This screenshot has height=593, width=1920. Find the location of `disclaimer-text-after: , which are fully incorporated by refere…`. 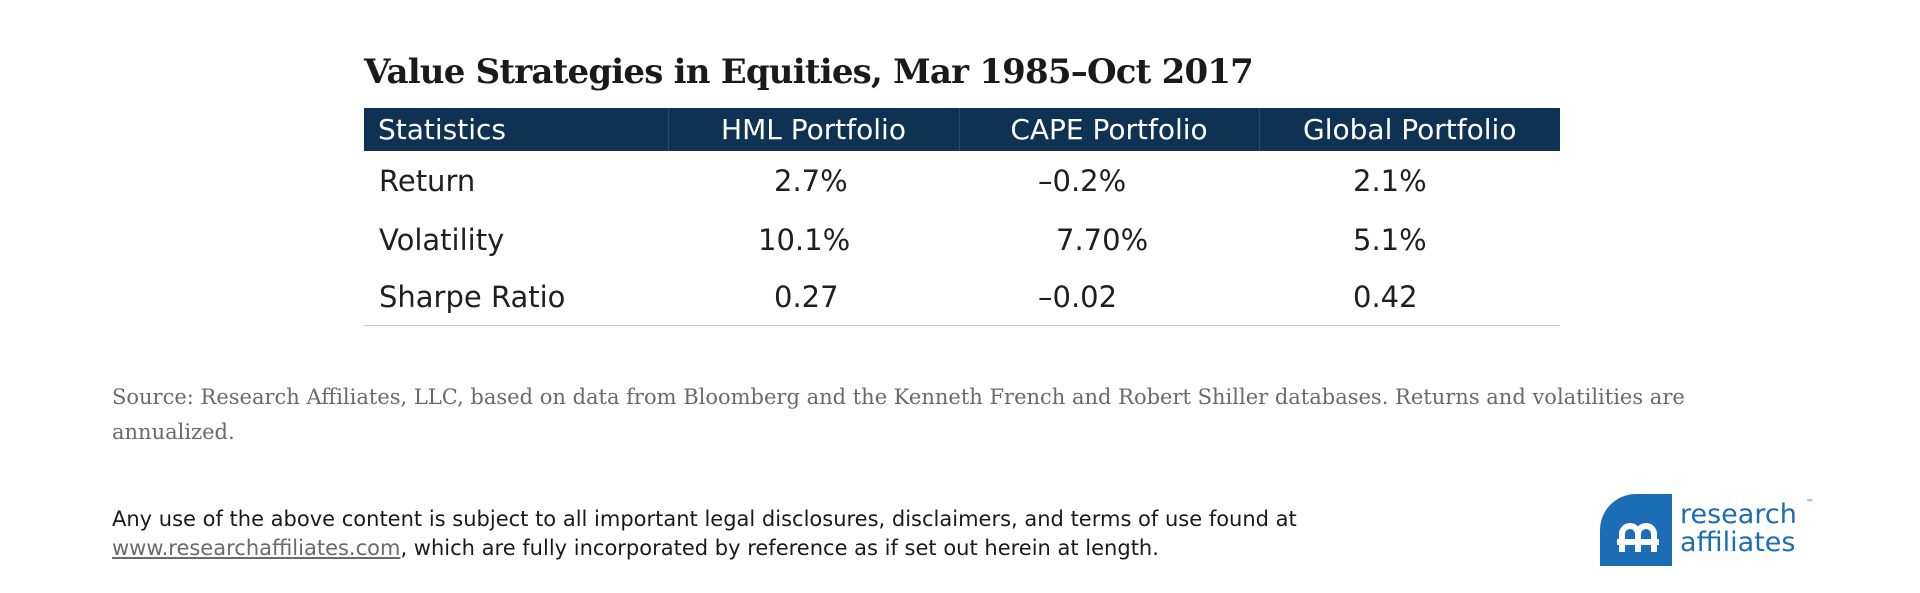

disclaimer-text-after: , which are fully incorporated by refere… is located at coordinates (779, 548).